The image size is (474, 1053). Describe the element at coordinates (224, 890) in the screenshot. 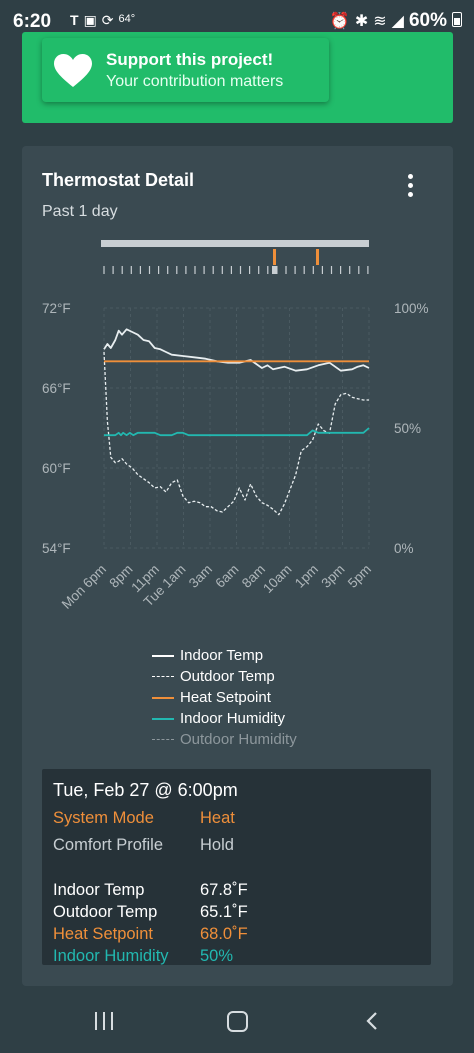

I see `tooltip-value: 67.8˚F` at that location.